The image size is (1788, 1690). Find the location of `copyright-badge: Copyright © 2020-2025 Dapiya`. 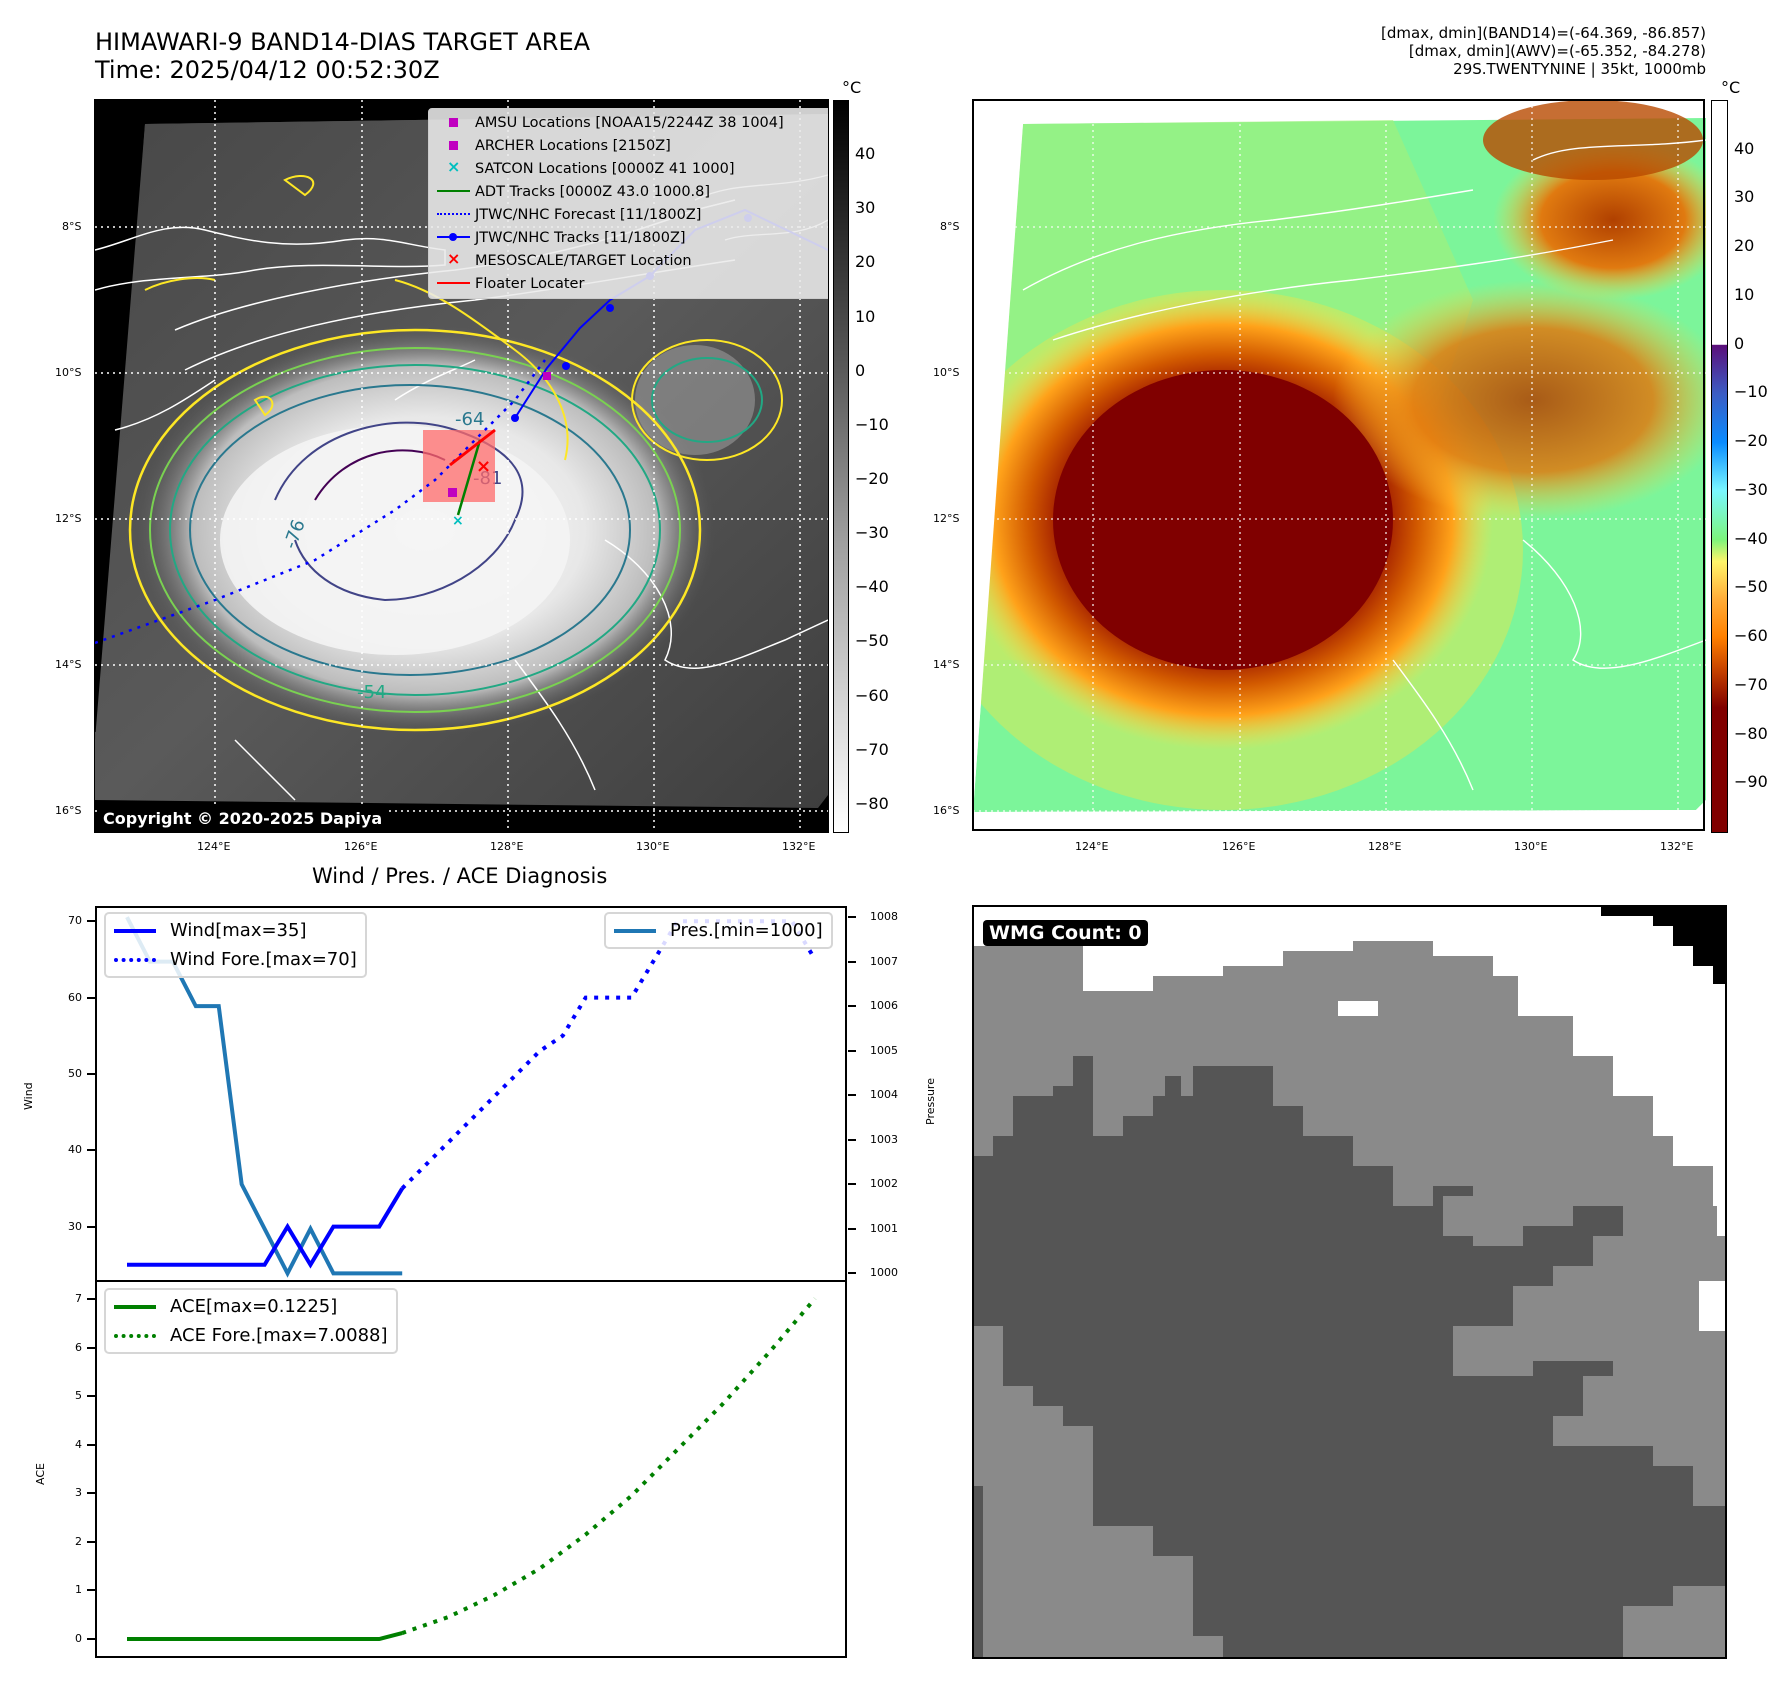

copyright-badge: Copyright © 2020-2025 Dapiya is located at coordinates (243, 819).